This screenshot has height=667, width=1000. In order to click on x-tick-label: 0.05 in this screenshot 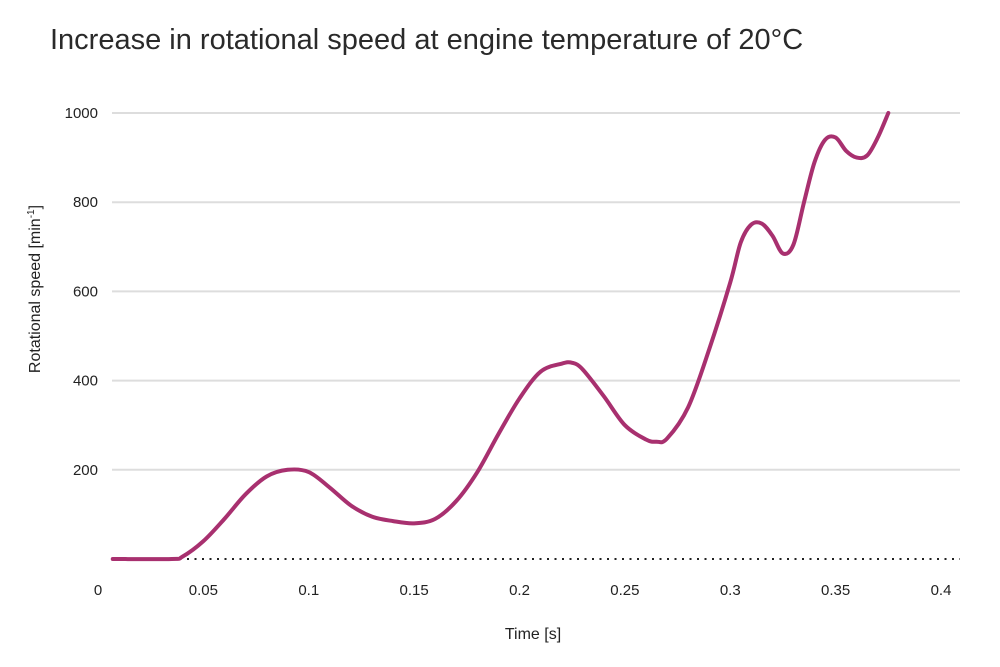, I will do `click(203, 590)`.